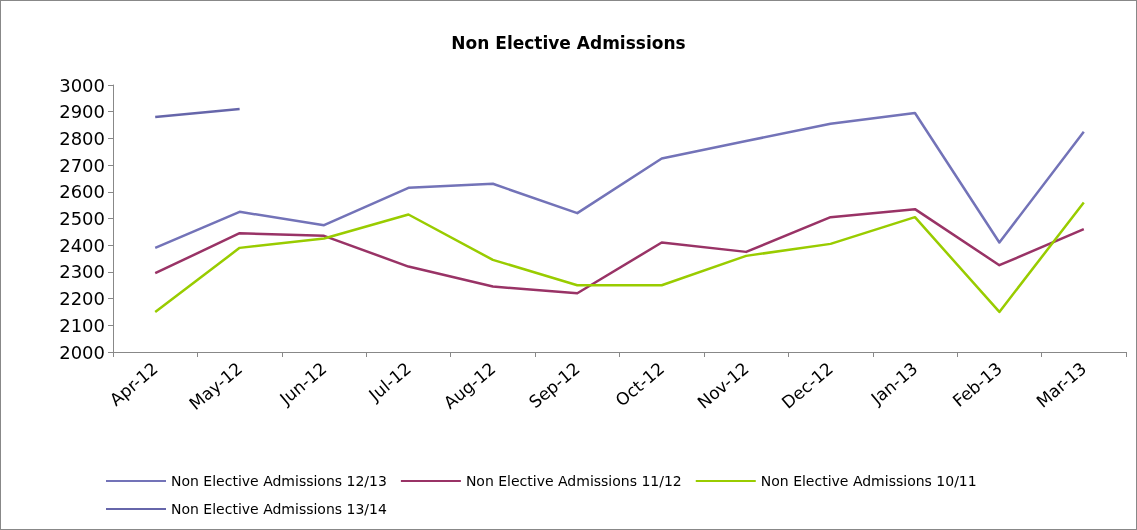  What do you see at coordinates (82, 299) in the screenshot?
I see `y-tick-label: 2200` at bounding box center [82, 299].